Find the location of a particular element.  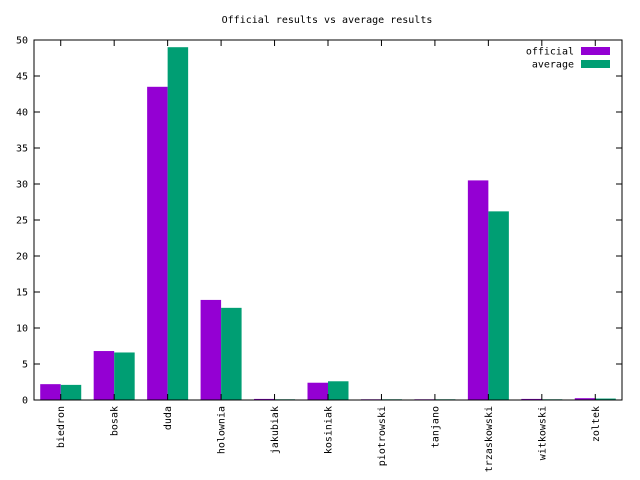

bar-average-bosak is located at coordinates (124, 376).